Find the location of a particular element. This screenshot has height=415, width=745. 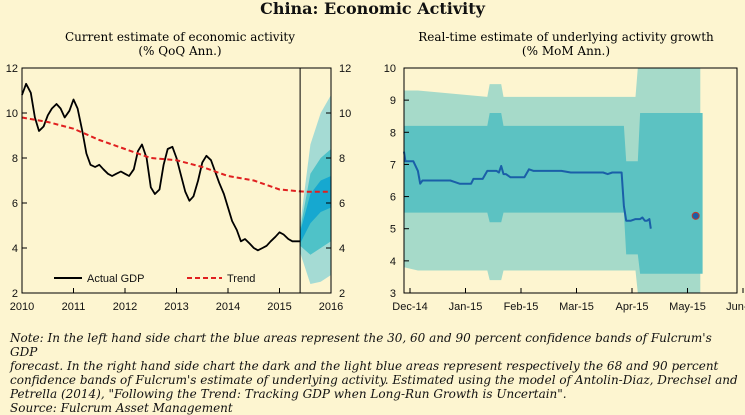

x-tick-label: 2012 is located at coordinates (125, 307).